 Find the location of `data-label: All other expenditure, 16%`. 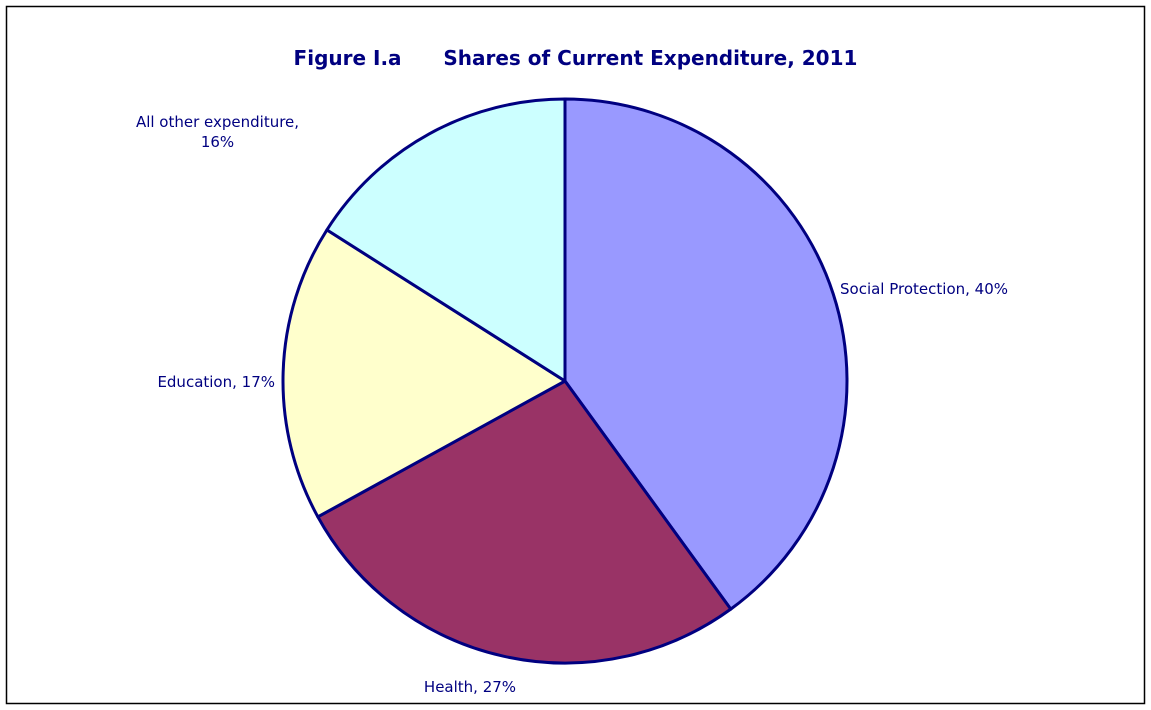

data-label: All other expenditure, 16% is located at coordinates (217, 132).